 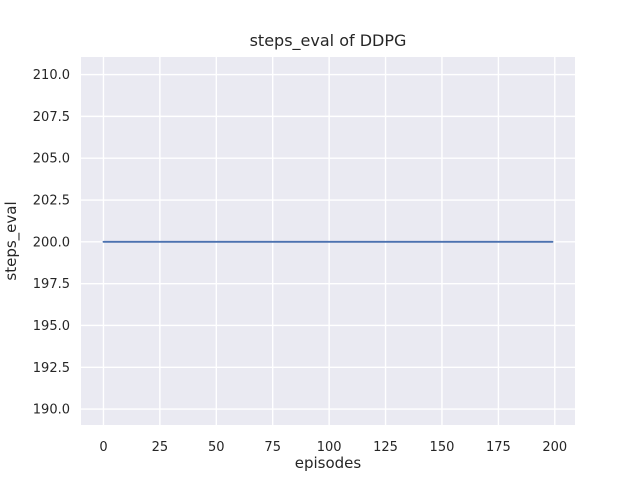 I want to click on y-tick-label: 202.5, so click(x=51, y=201).